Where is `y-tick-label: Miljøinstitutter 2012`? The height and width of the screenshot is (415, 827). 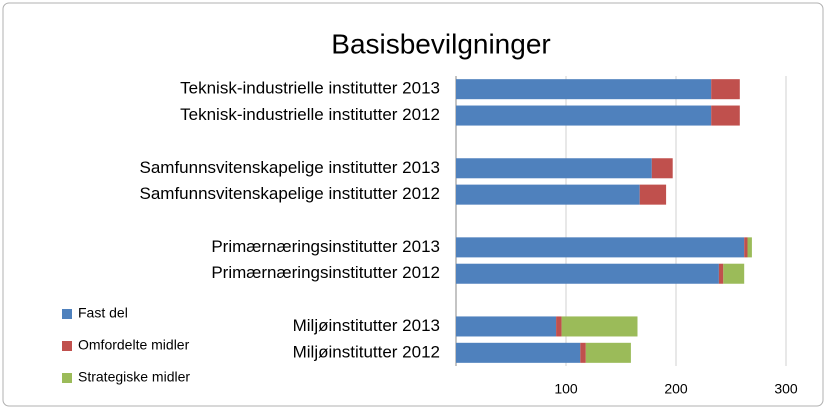
y-tick-label: Miljøinstitutter 2012 is located at coordinates (366, 351).